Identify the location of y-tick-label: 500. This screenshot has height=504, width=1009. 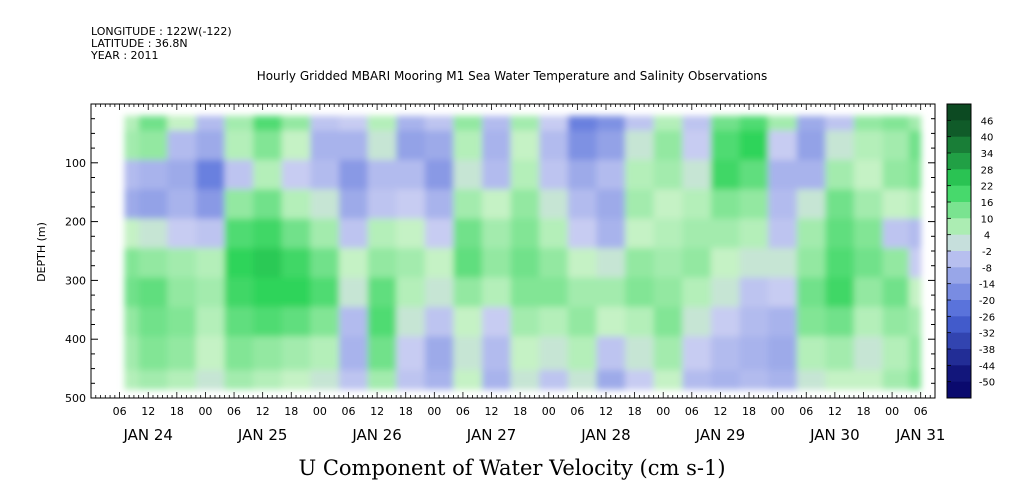
(75, 398).